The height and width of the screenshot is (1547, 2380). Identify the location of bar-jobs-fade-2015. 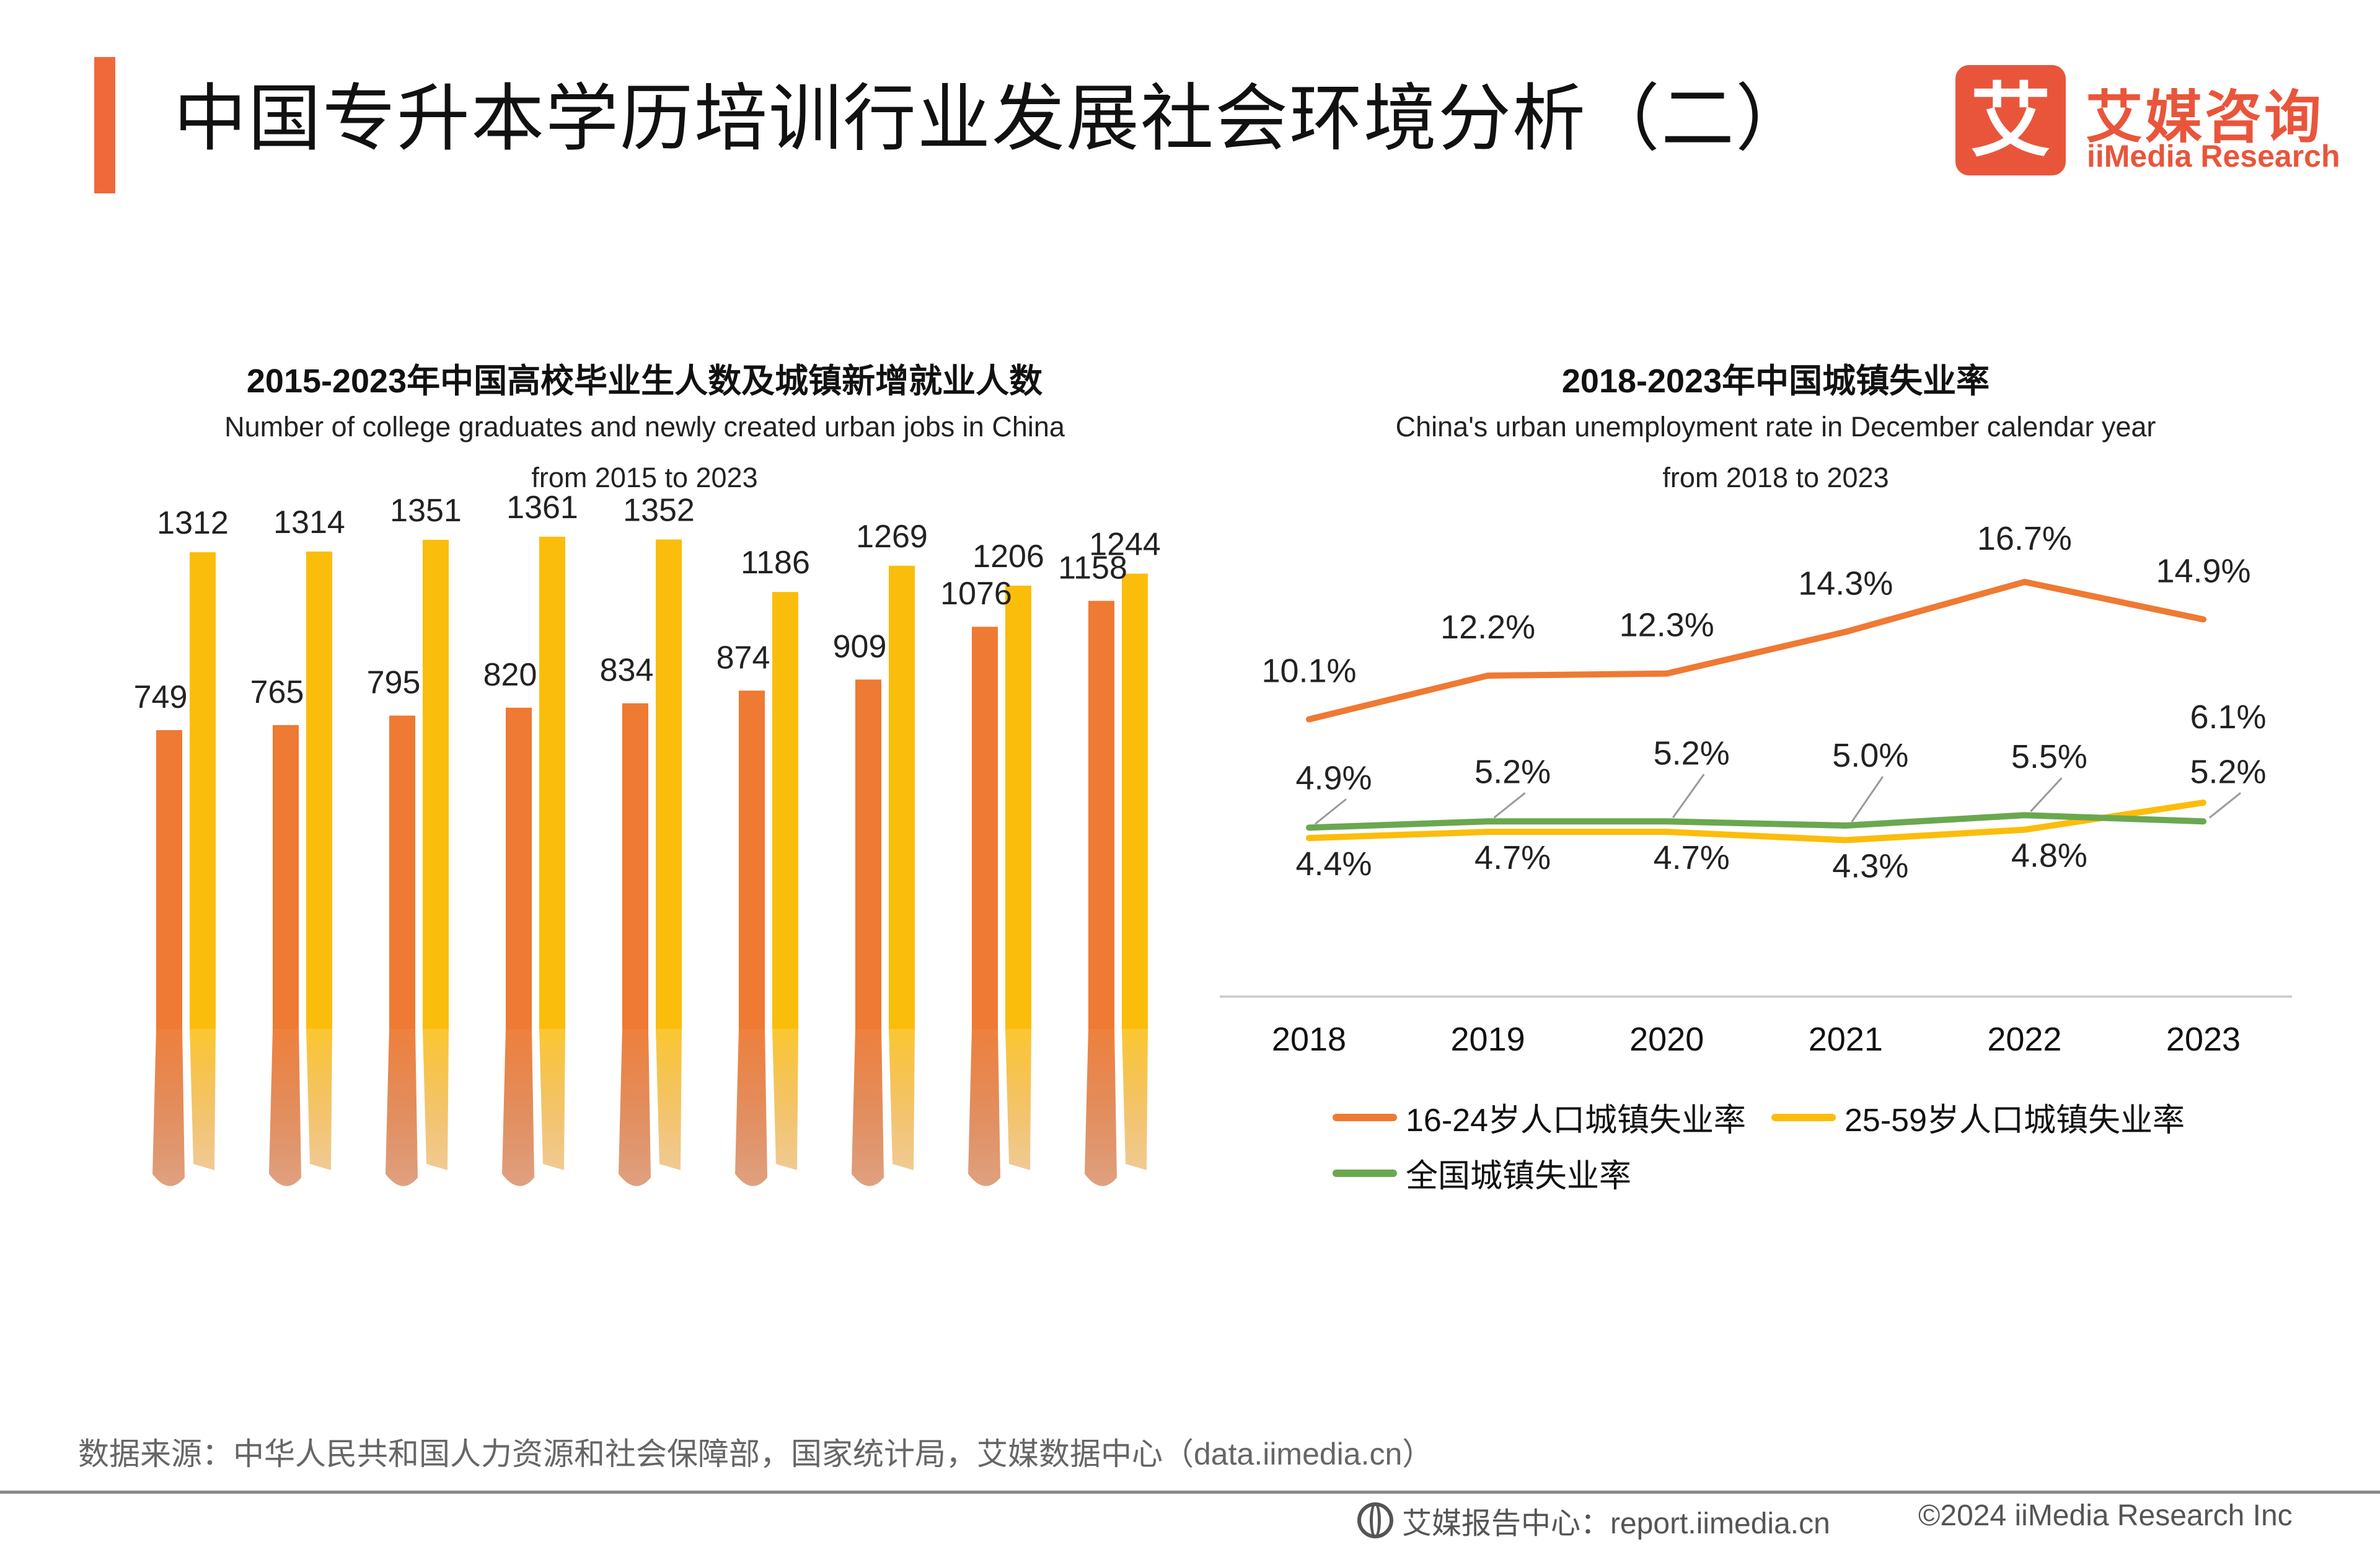
(203, 1099).